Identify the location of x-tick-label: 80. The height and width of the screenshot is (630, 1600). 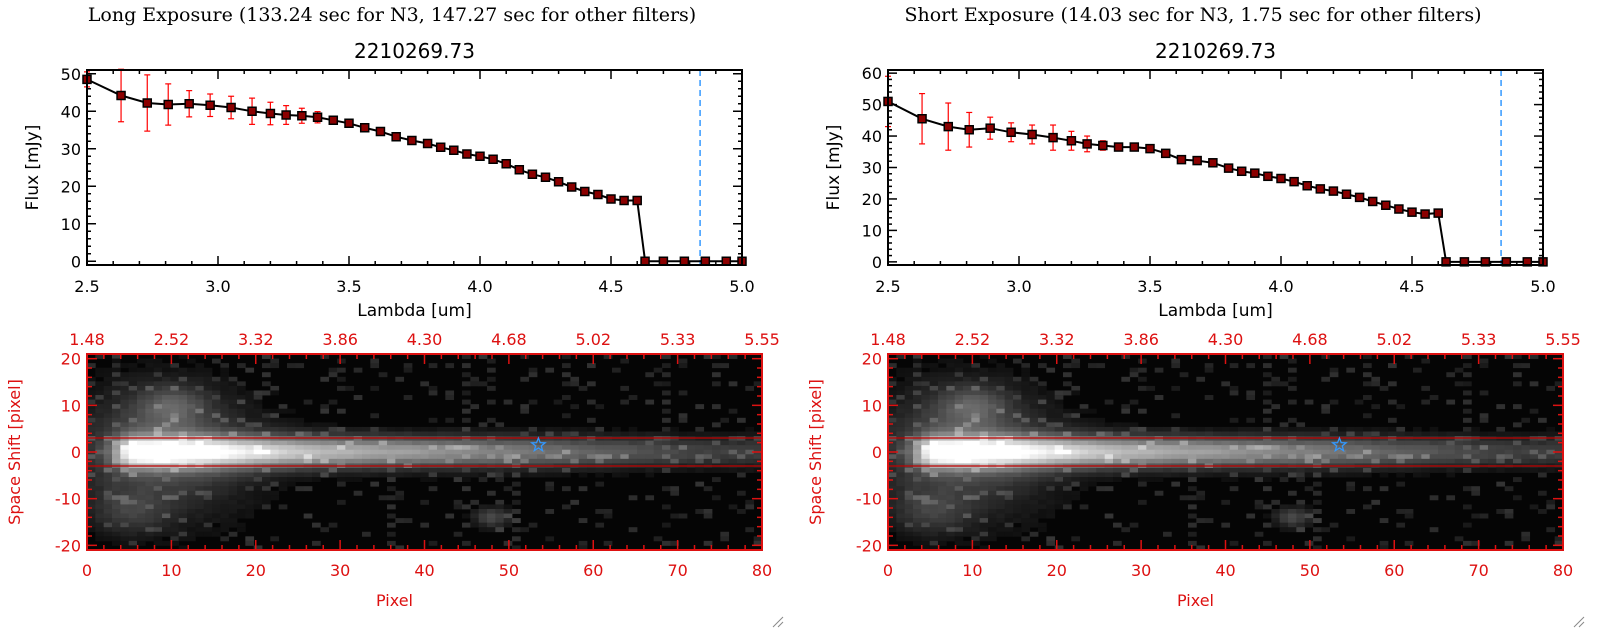
(762, 570).